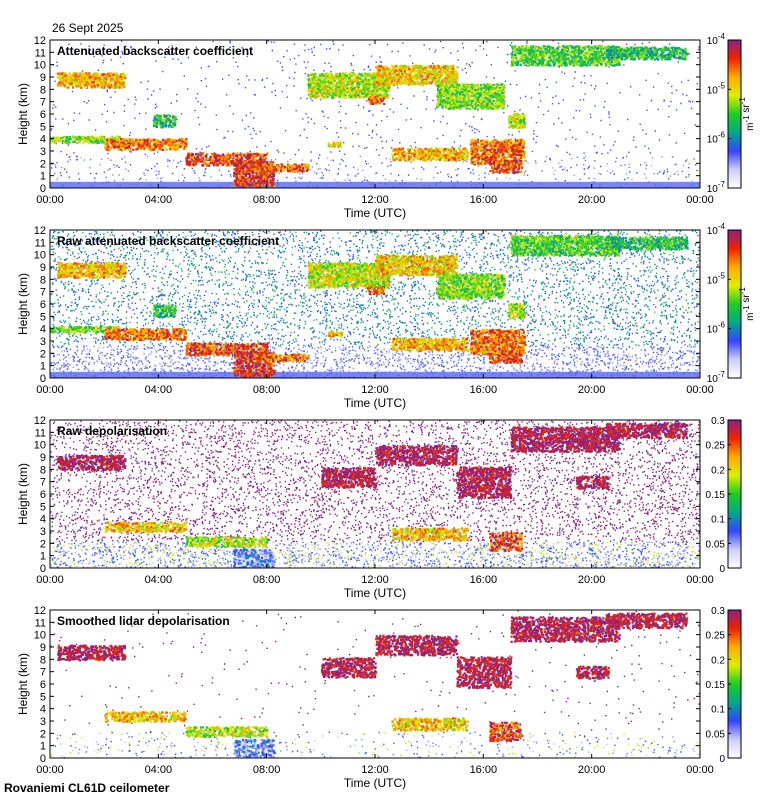 This screenshot has width=780, height=800. I want to click on colorbar-tick-label: 10⁻⁷, so click(716, 187).